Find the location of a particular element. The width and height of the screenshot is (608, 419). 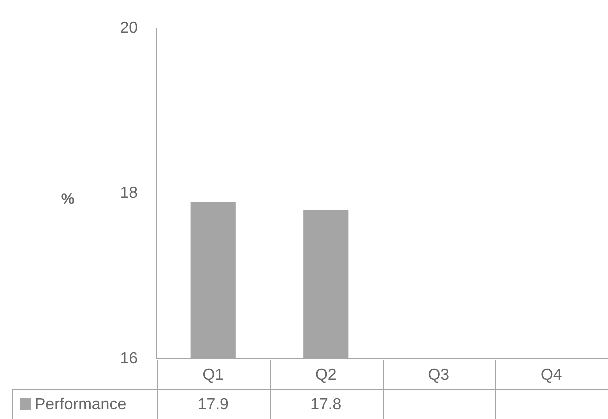

data-label: 17.9 is located at coordinates (214, 405).